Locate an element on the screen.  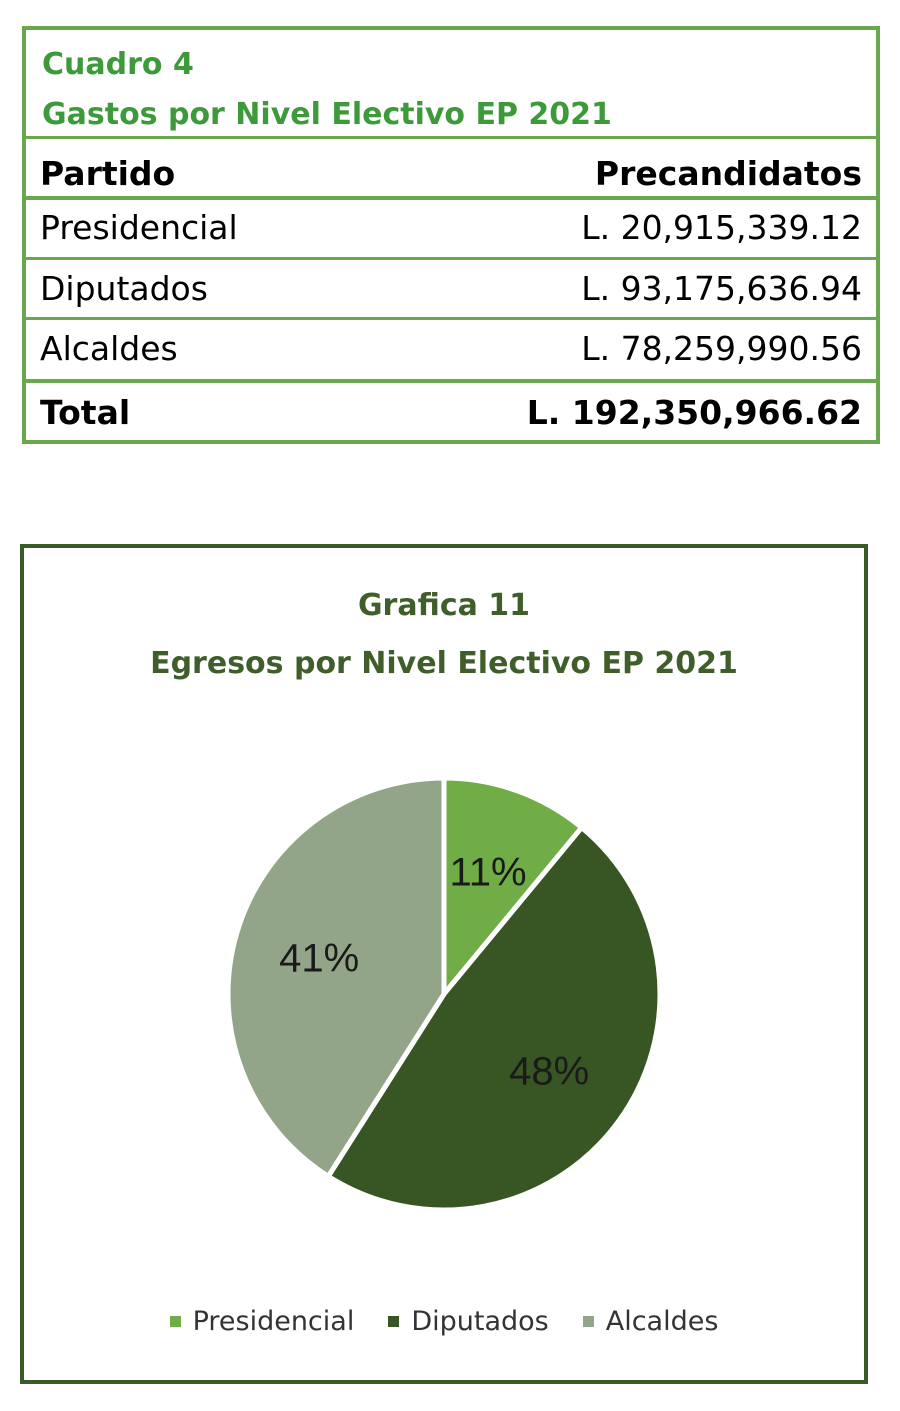
legend-item-presidencial: Presidencial is located at coordinates (262, 1321).